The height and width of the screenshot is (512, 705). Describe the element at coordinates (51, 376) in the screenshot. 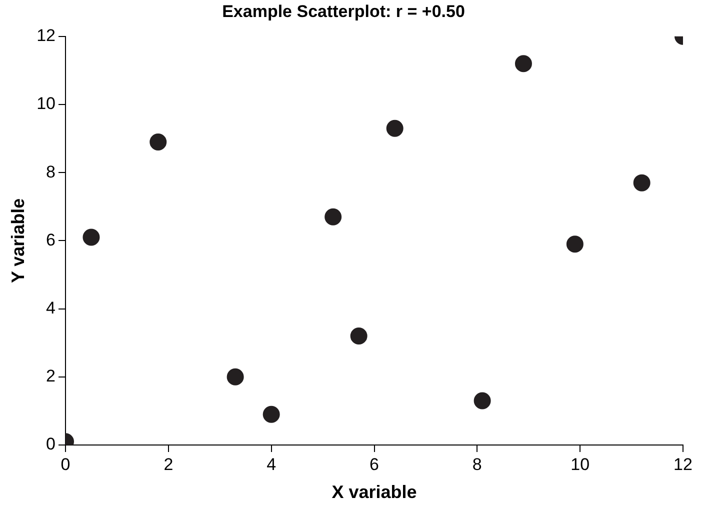

I see `y-tick-label: 2` at that location.